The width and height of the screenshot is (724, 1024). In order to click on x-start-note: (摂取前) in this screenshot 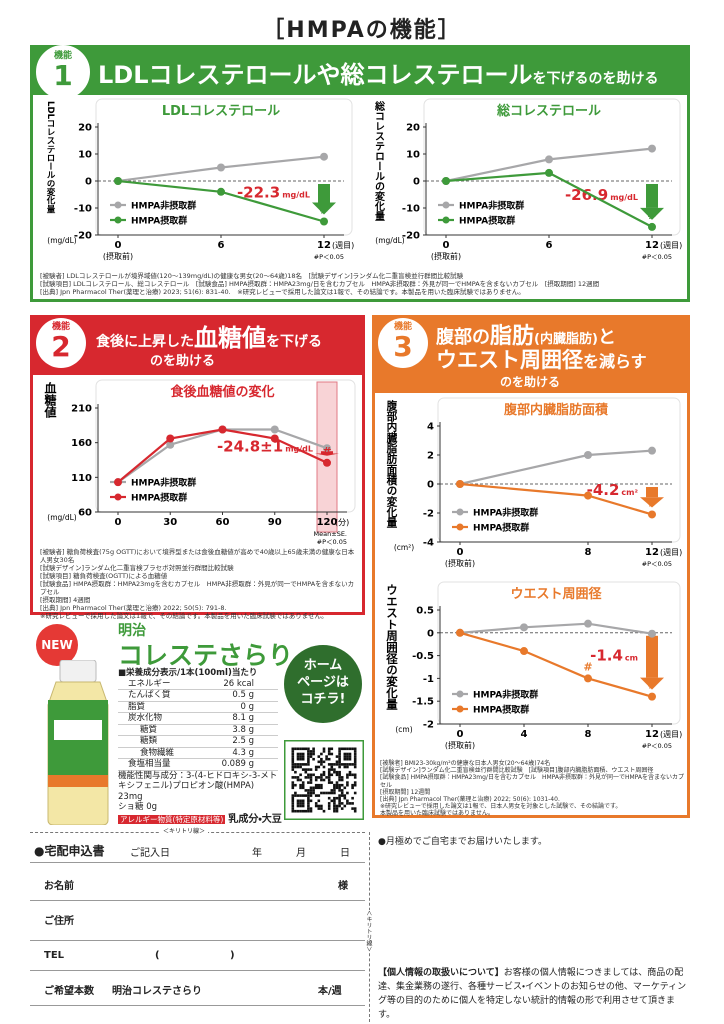, I will do `click(460, 745)`.